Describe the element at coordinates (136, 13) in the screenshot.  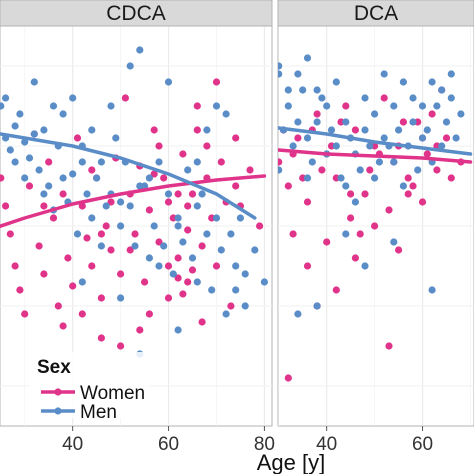
I see `strip-background` at that location.